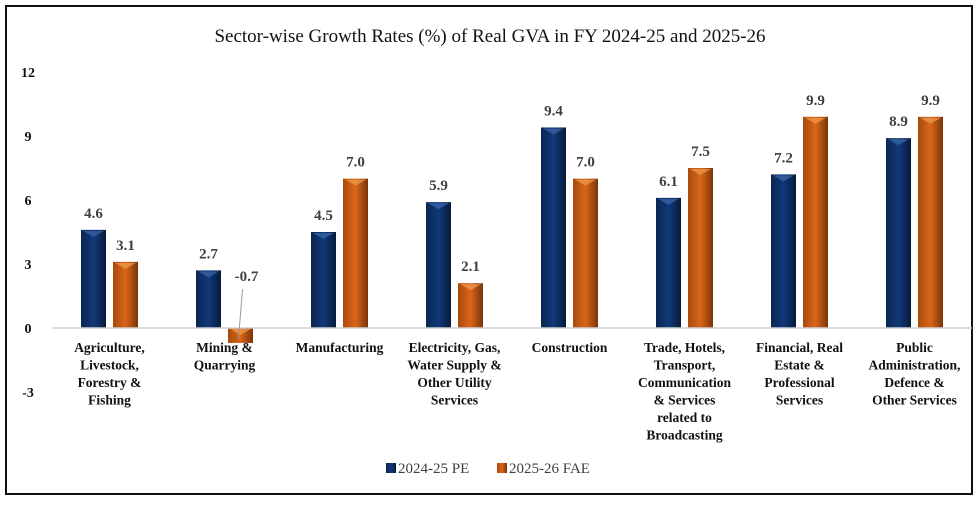 The height and width of the screenshot is (505, 980). Describe the element at coordinates (28, 233) in the screenshot. I see `y-axis: 12 9 6 3 0 -3` at that location.